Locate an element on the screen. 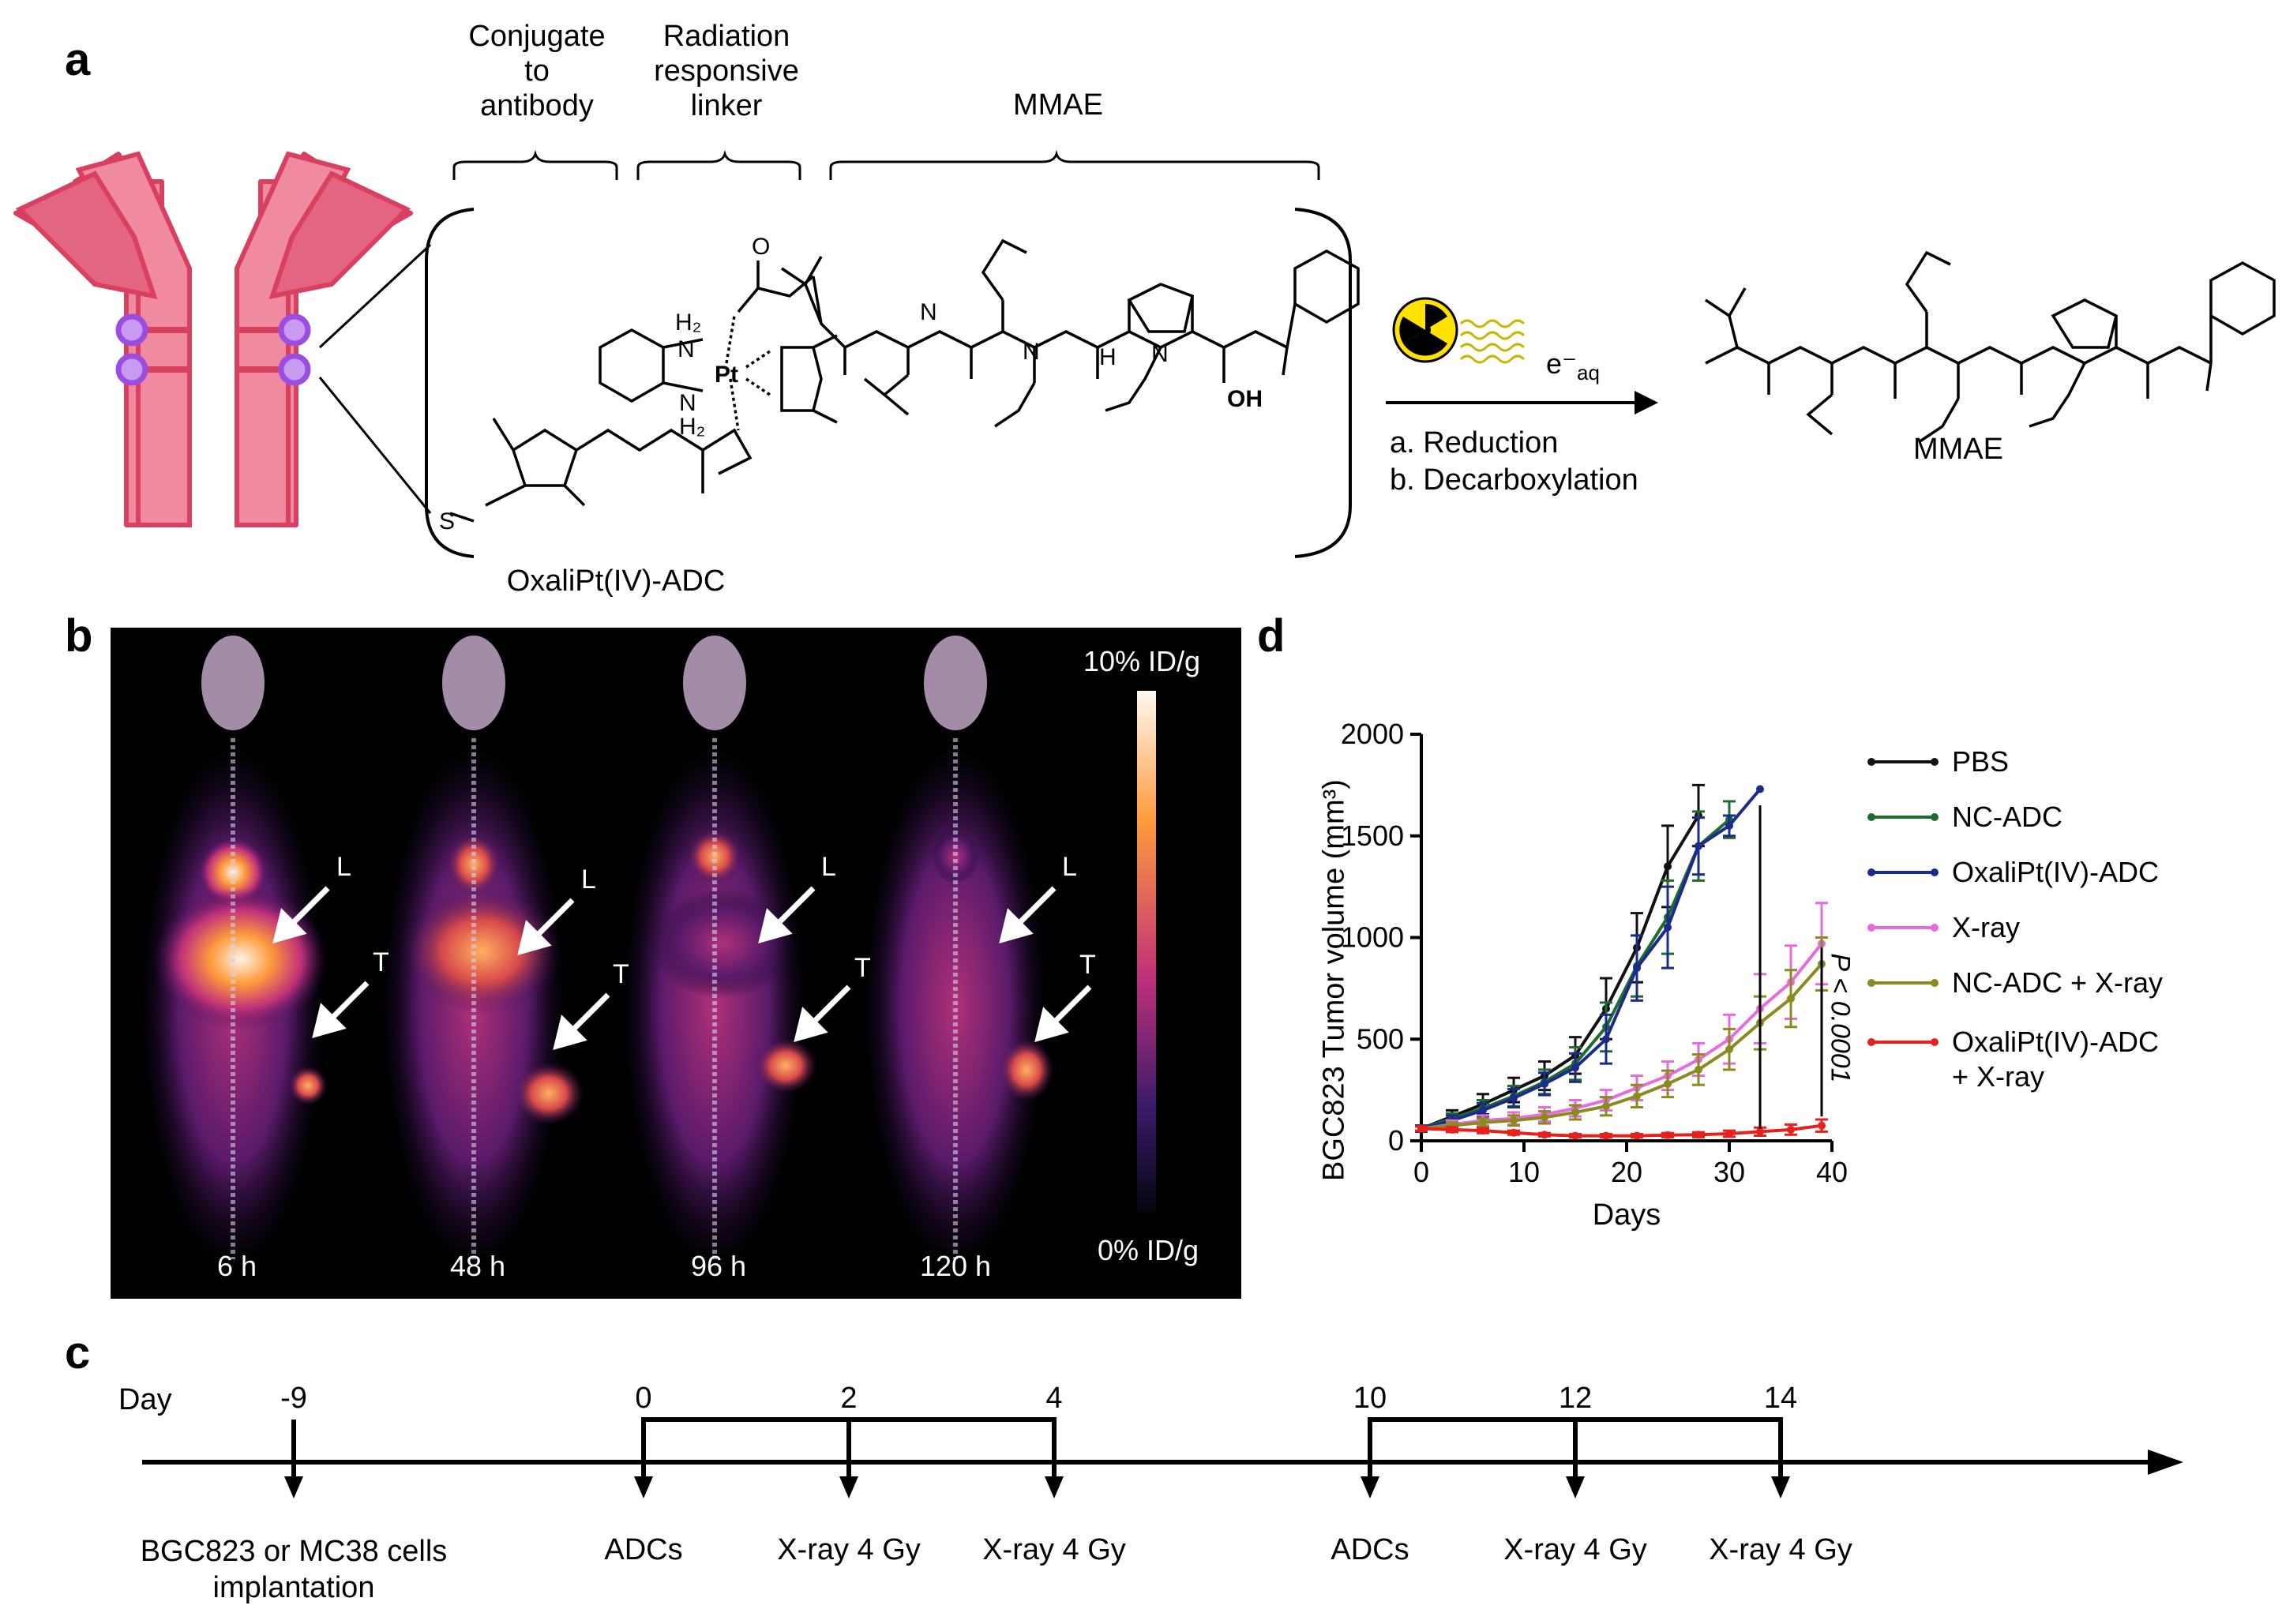 The image size is (2282, 1624). radiation-wave-icon is located at coordinates (1492, 341).